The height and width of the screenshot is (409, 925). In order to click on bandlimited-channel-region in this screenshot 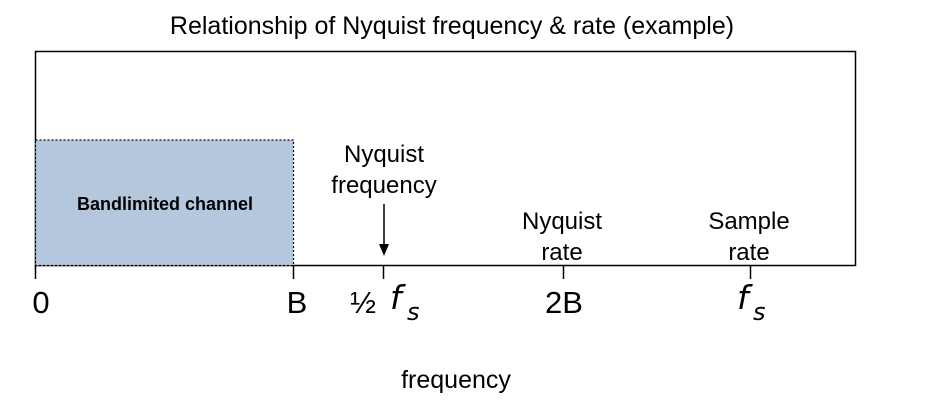, I will do `click(164, 203)`.